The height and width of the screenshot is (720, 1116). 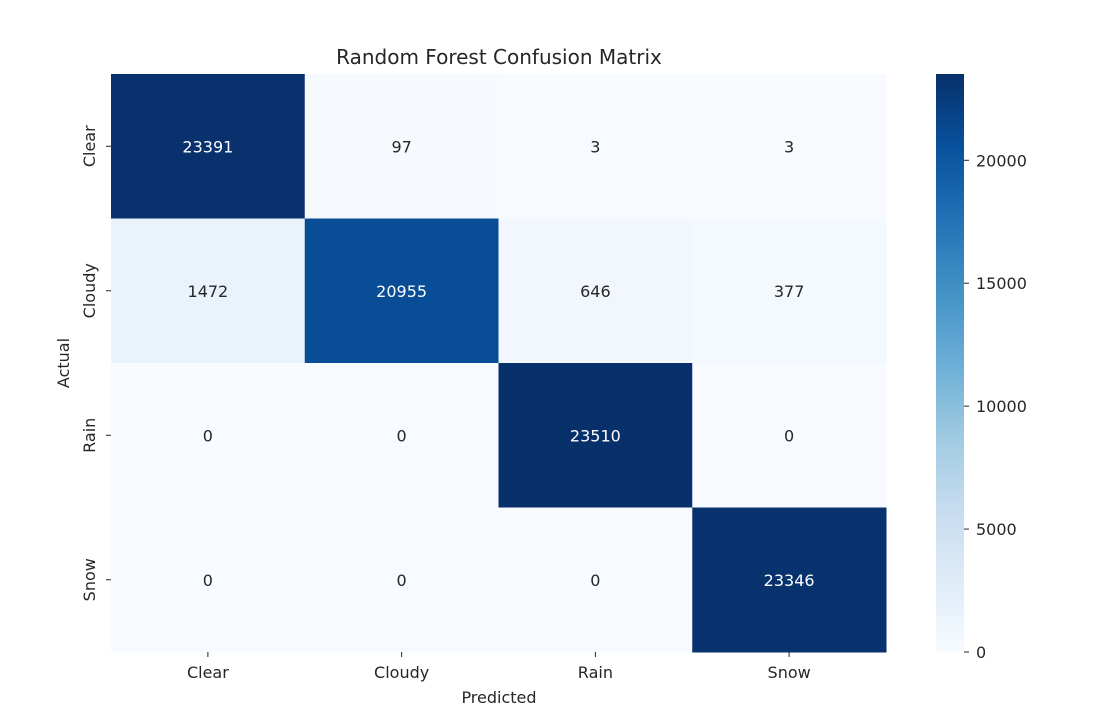 I want to click on colorbar-axis: 0 5000 10000 15000 20000, so click(x=995, y=406).